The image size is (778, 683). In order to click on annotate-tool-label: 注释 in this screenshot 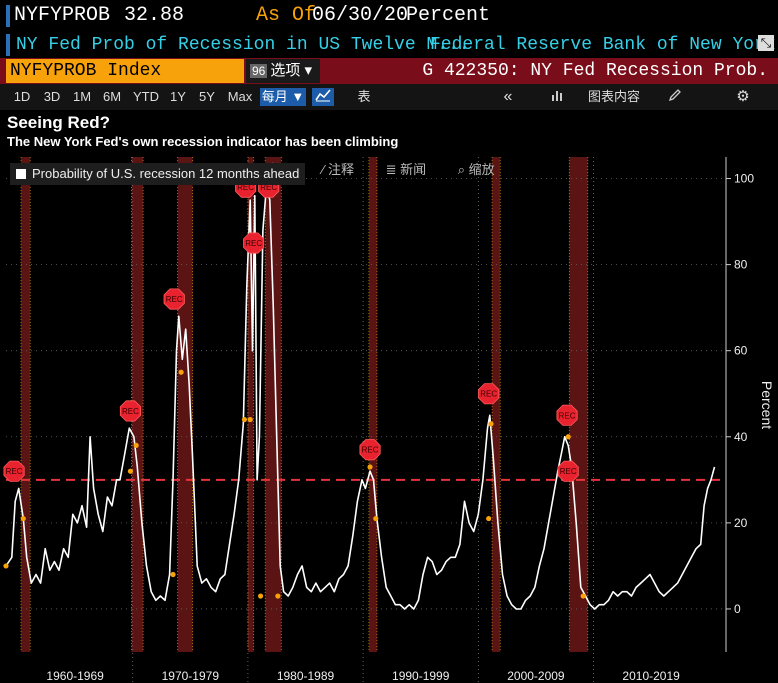, I will do `click(340, 169)`.